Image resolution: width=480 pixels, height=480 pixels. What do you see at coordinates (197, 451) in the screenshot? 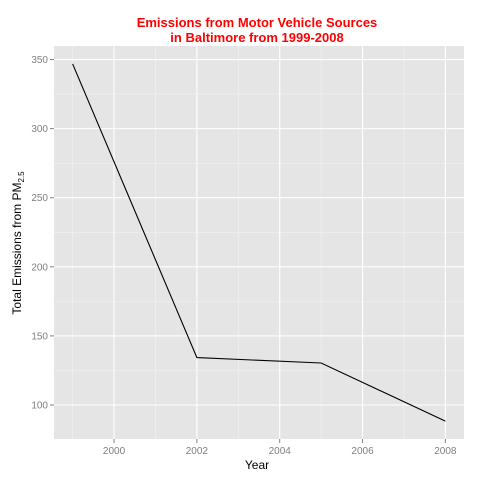
I see `x-tick-label: 2002` at bounding box center [197, 451].